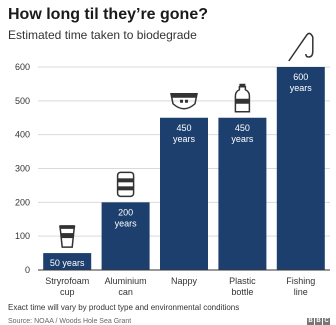 The width and height of the screenshot is (336, 325). Describe the element at coordinates (67, 292) in the screenshot. I see `x-tick-label: cup` at that location.